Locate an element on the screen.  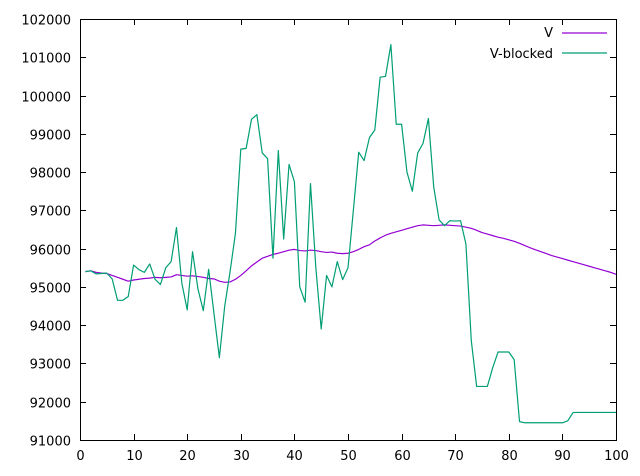
y-tick-label: 92000 is located at coordinates (50, 404).